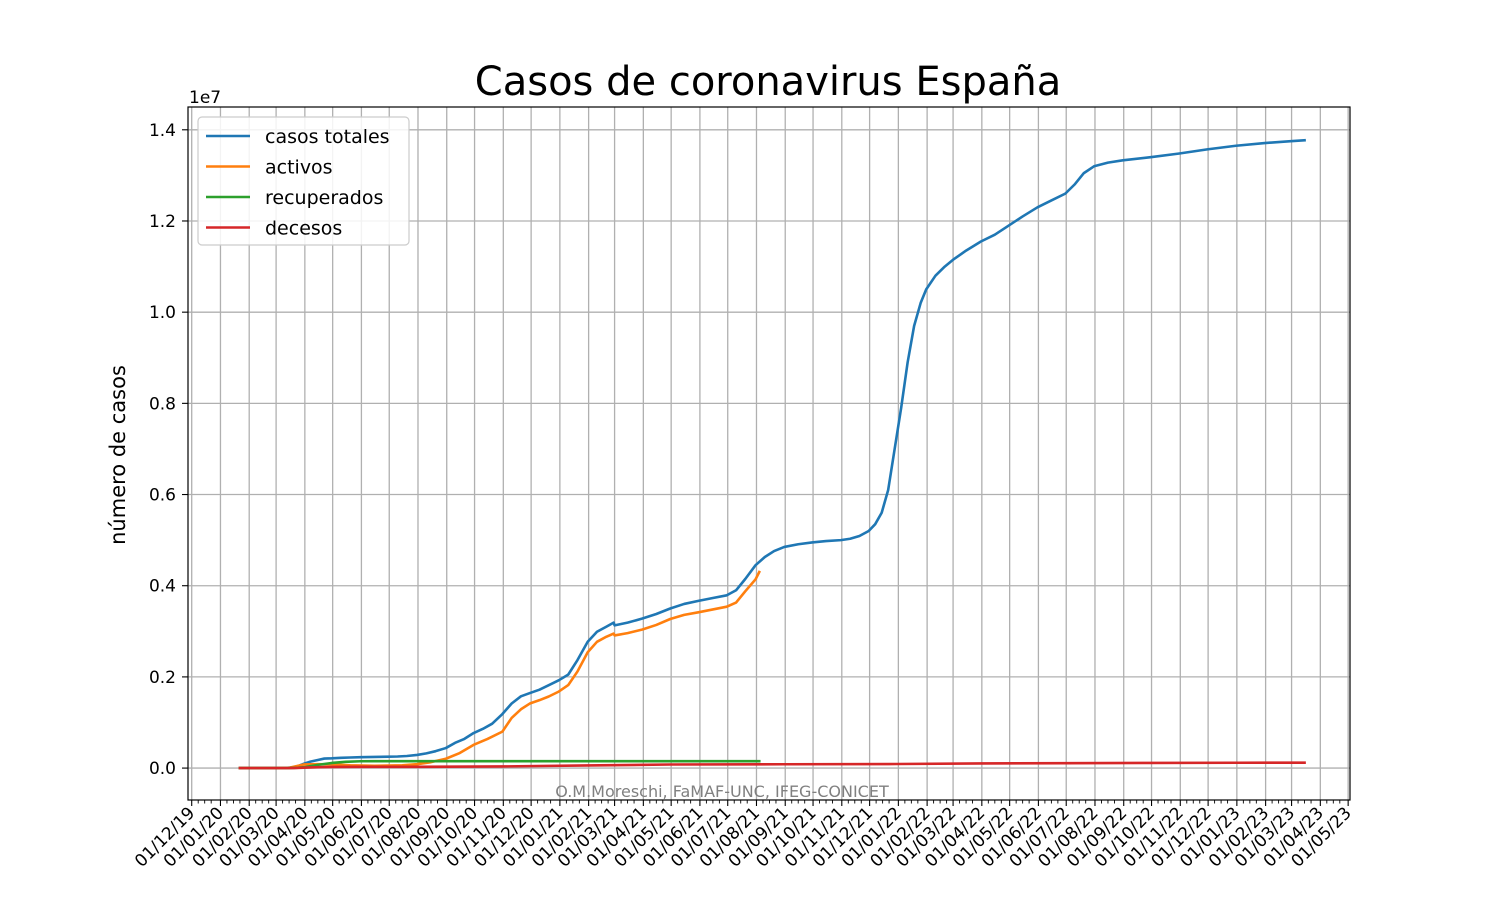 Image resolution: width=1500 pixels, height=900 pixels. Describe the element at coordinates (168, 450) in the screenshot. I see `y-axis: 0.0 0.2 0.4 0.6 0.8 1.0 1.2 1.4` at that location.